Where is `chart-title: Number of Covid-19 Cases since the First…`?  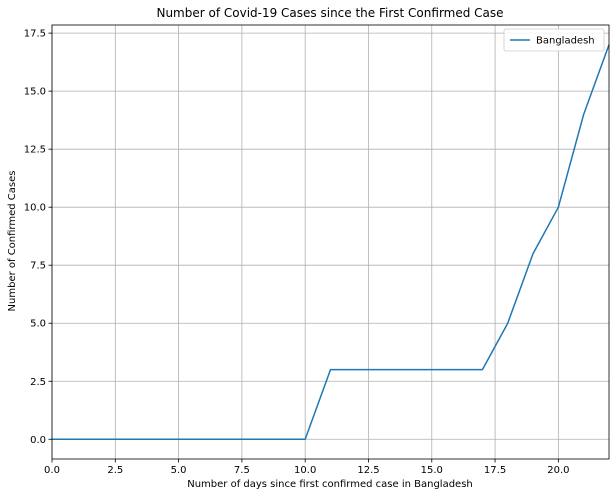
chart-title: Number of Covid-19 Cases since the First… is located at coordinates (329, 13).